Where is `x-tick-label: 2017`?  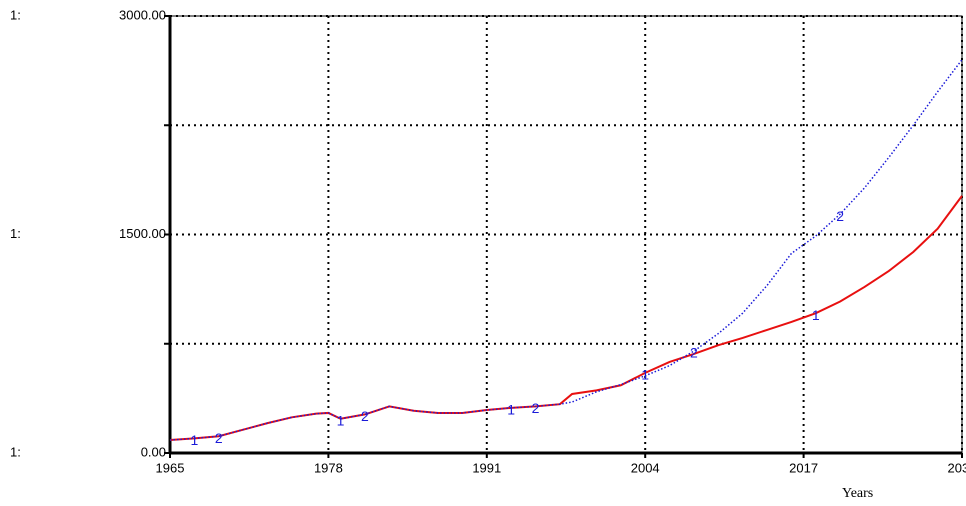
x-tick-label: 2017 is located at coordinates (803, 467).